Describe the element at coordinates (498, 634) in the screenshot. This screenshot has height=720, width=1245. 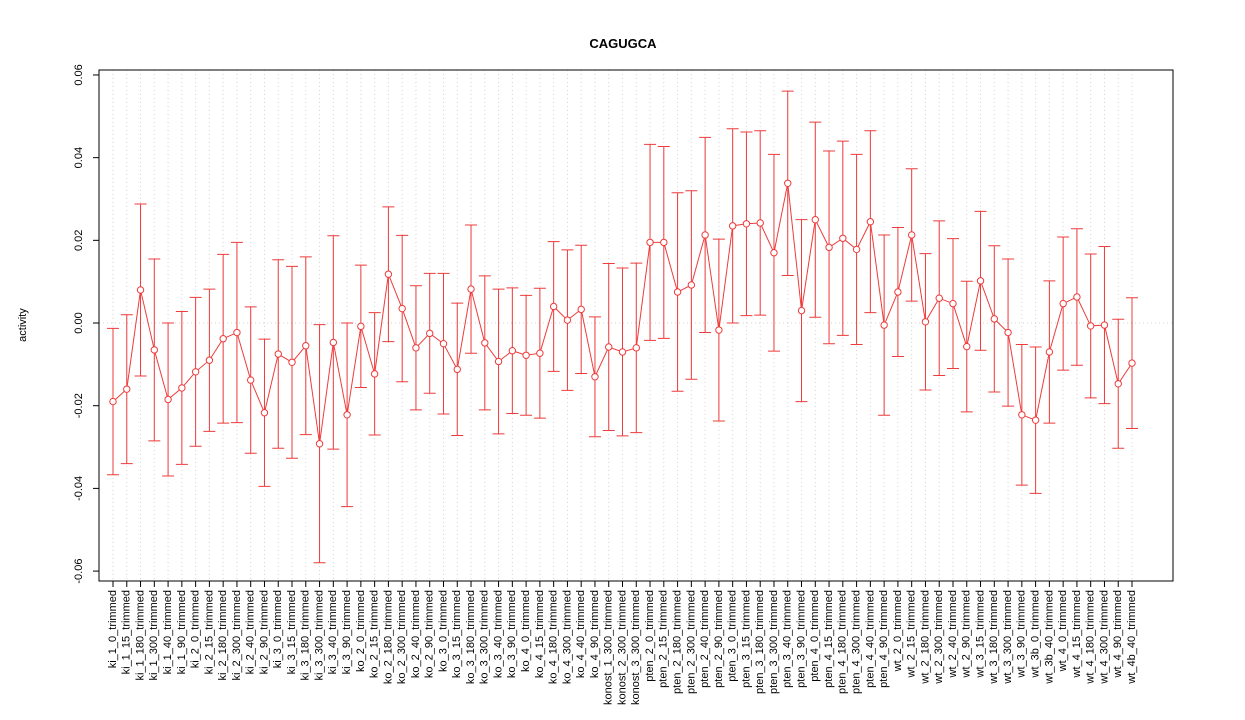
I see `x-tick-label: ko_3_40_trimmed` at that location.